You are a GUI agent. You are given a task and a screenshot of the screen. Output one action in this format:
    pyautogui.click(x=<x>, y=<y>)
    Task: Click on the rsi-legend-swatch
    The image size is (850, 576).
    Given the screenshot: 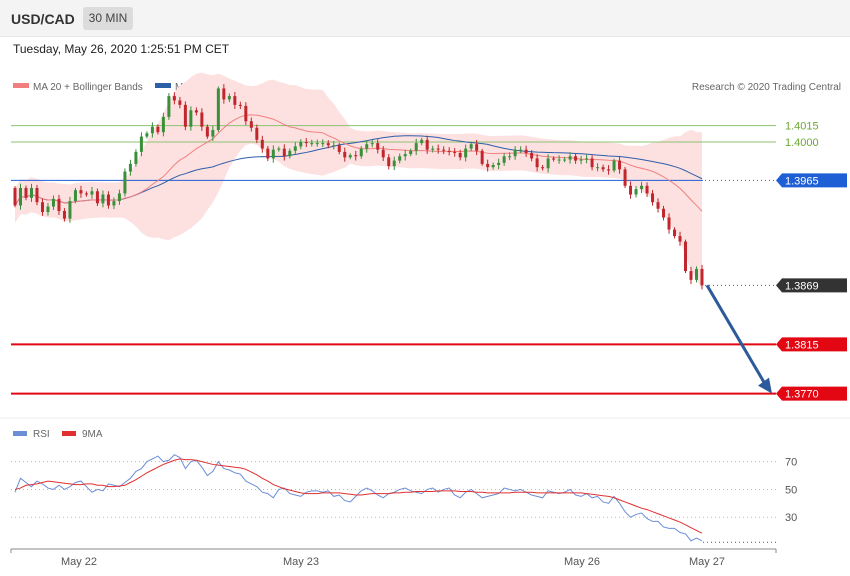 What is the action you would take?
    pyautogui.click(x=20, y=433)
    